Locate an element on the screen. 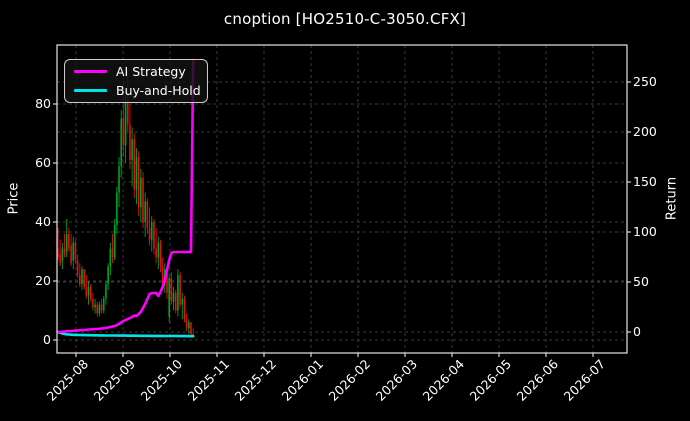 The width and height of the screenshot is (690, 421). candlestick-series is located at coordinates (125, 204).